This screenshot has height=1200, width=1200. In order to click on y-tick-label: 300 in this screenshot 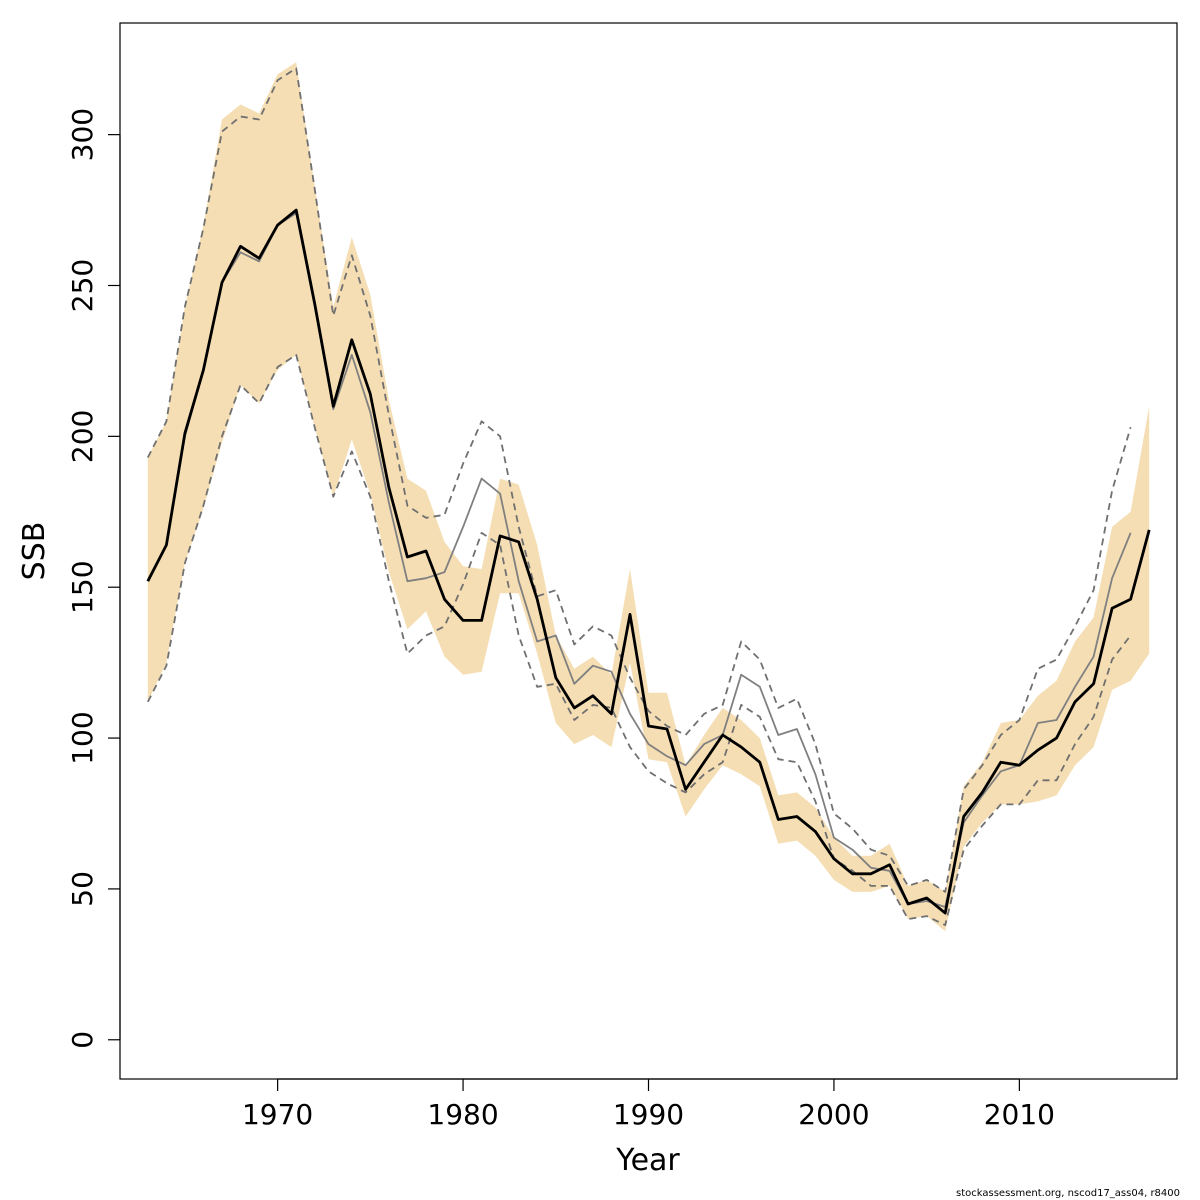, I will do `click(82, 134)`.